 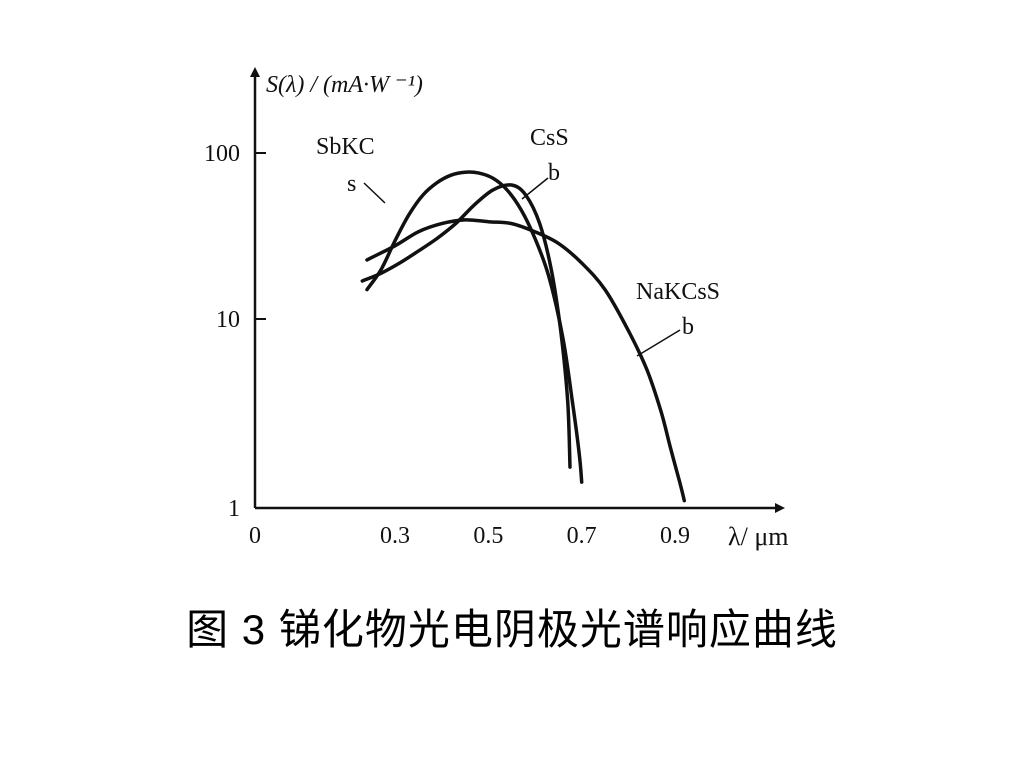 What do you see at coordinates (582, 536) in the screenshot?
I see `x-tick-label-3: 0.7` at bounding box center [582, 536].